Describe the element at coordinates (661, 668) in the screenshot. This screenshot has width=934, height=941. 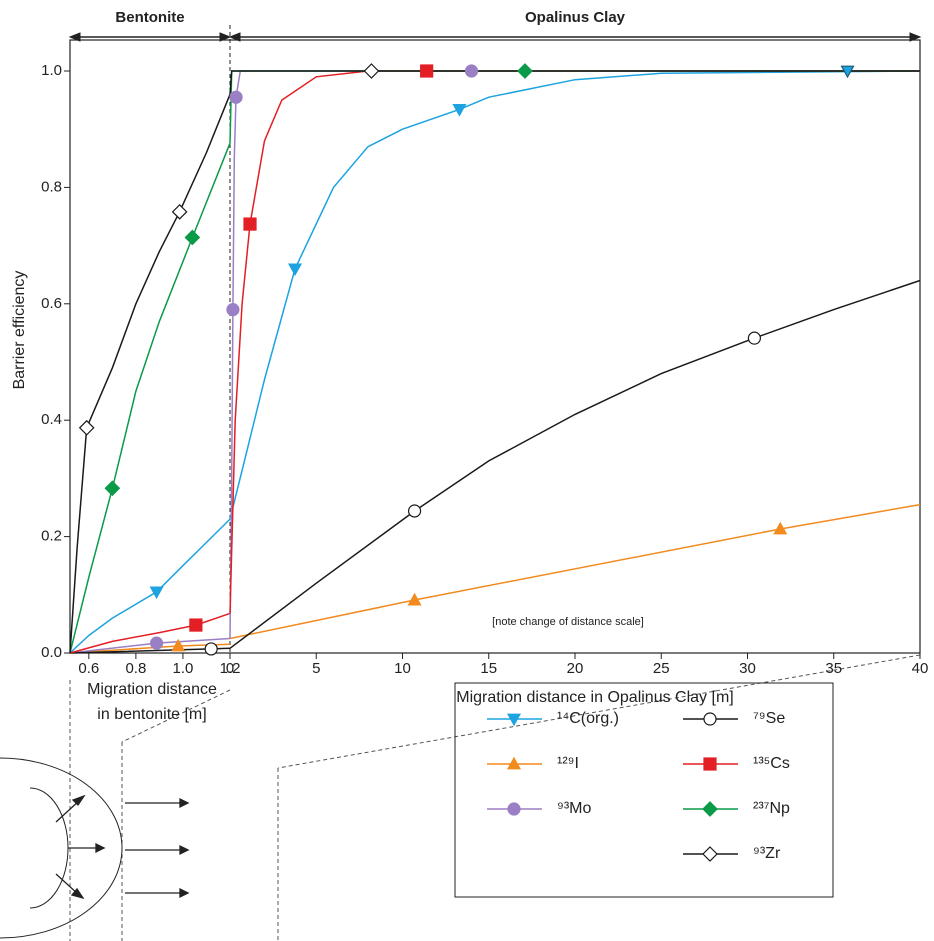
I see `x-tick-label: 25` at that location.